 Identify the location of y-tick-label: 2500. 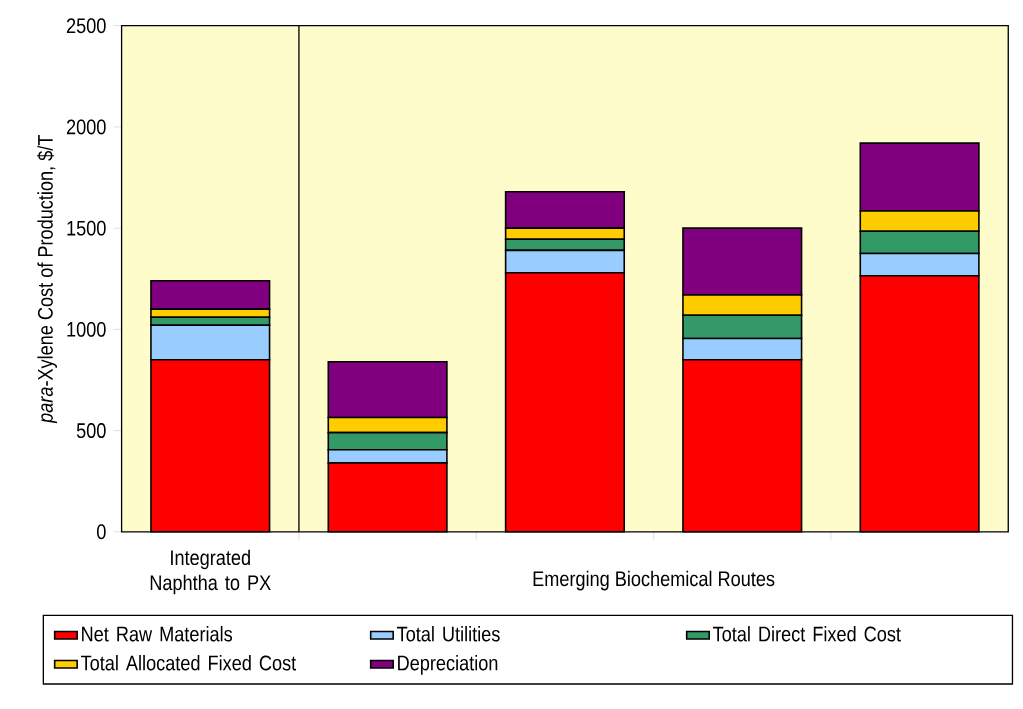
(86, 26).